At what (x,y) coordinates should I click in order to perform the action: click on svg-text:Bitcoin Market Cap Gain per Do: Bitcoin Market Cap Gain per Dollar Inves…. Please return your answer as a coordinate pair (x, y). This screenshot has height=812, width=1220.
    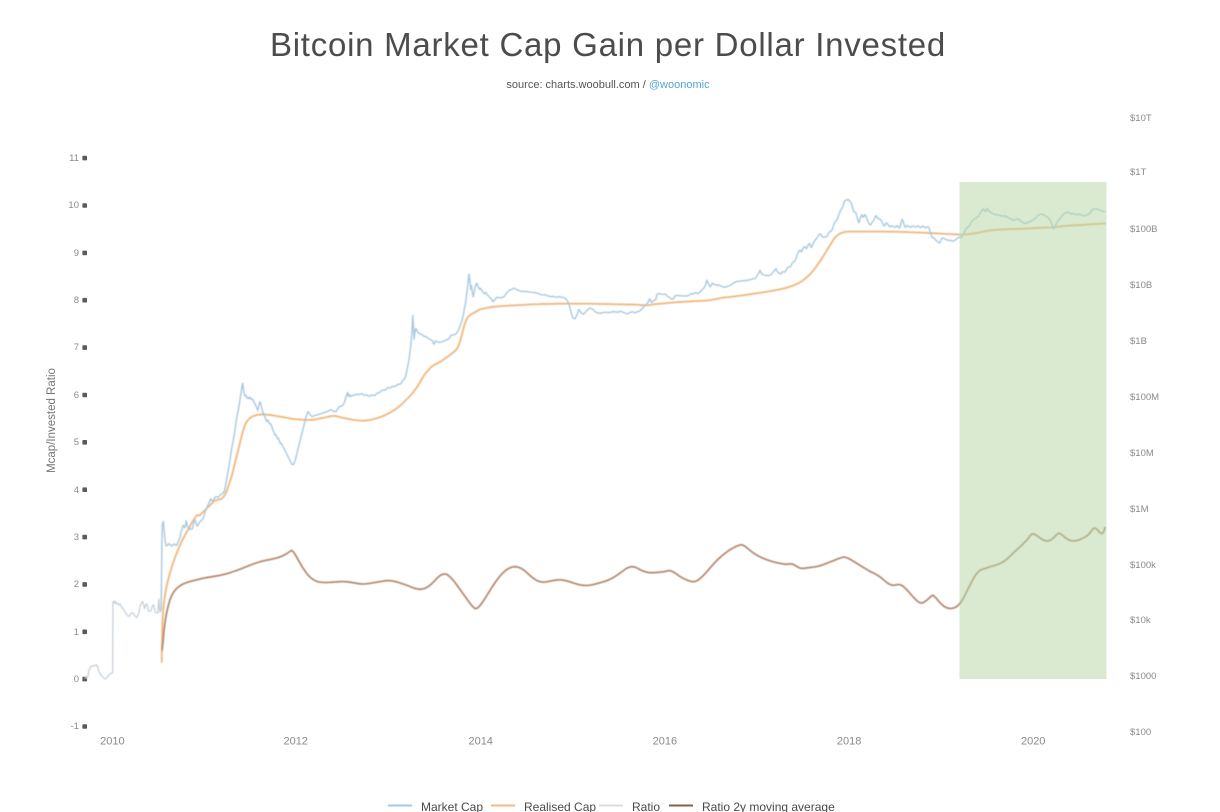
    Looking at the image, I should click on (608, 44).